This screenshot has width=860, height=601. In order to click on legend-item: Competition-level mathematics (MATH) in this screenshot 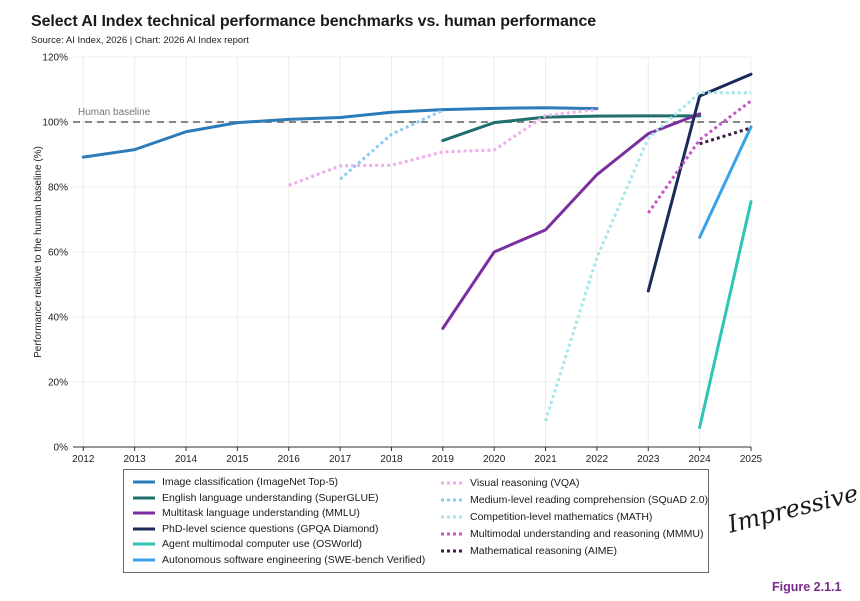, I will do `click(574, 517)`.